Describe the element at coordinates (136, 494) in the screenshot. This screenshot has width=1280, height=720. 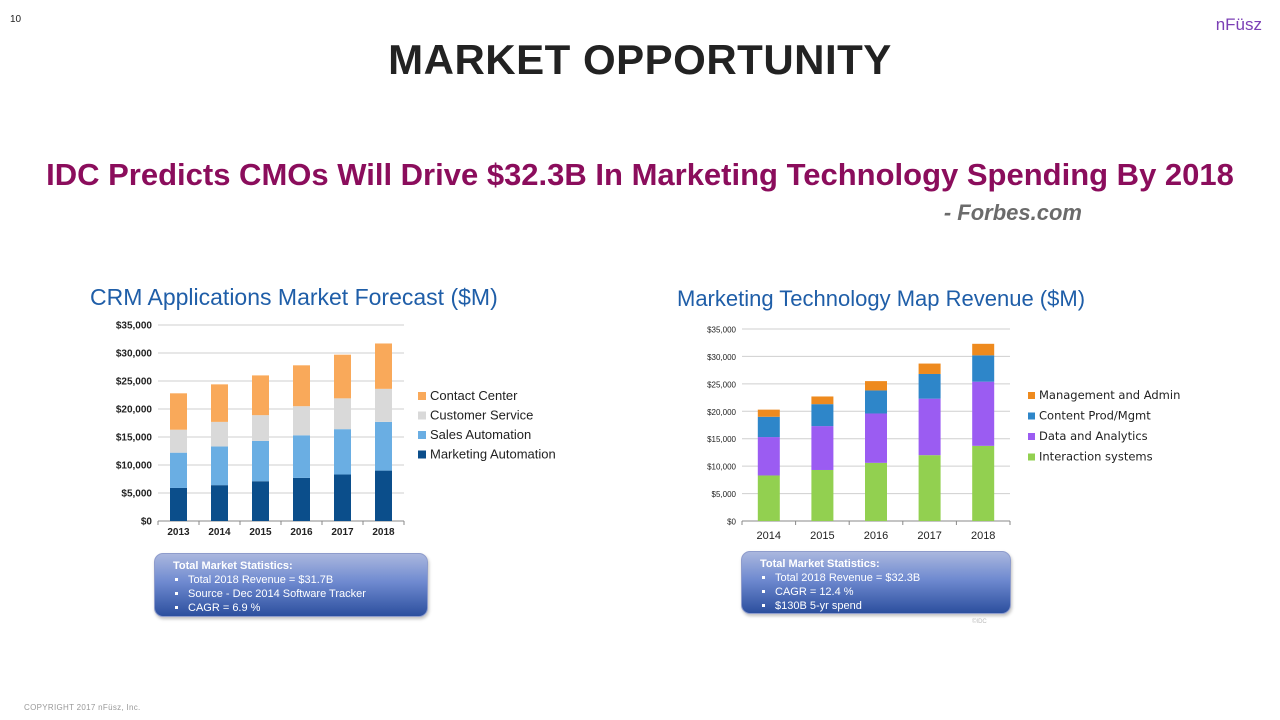
I see `crm-y-tick-label: $5,000` at that location.